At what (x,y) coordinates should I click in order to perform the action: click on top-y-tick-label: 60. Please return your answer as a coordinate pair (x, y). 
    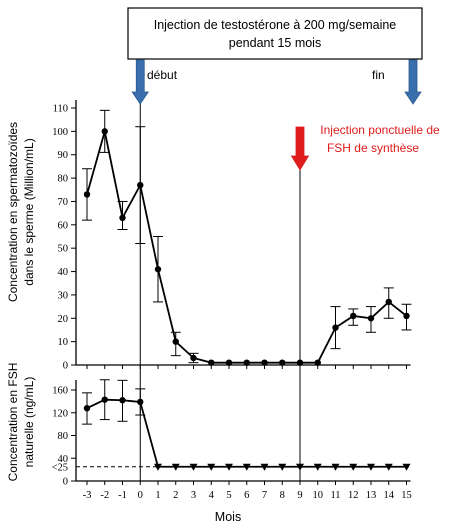
    Looking at the image, I should click on (63, 225).